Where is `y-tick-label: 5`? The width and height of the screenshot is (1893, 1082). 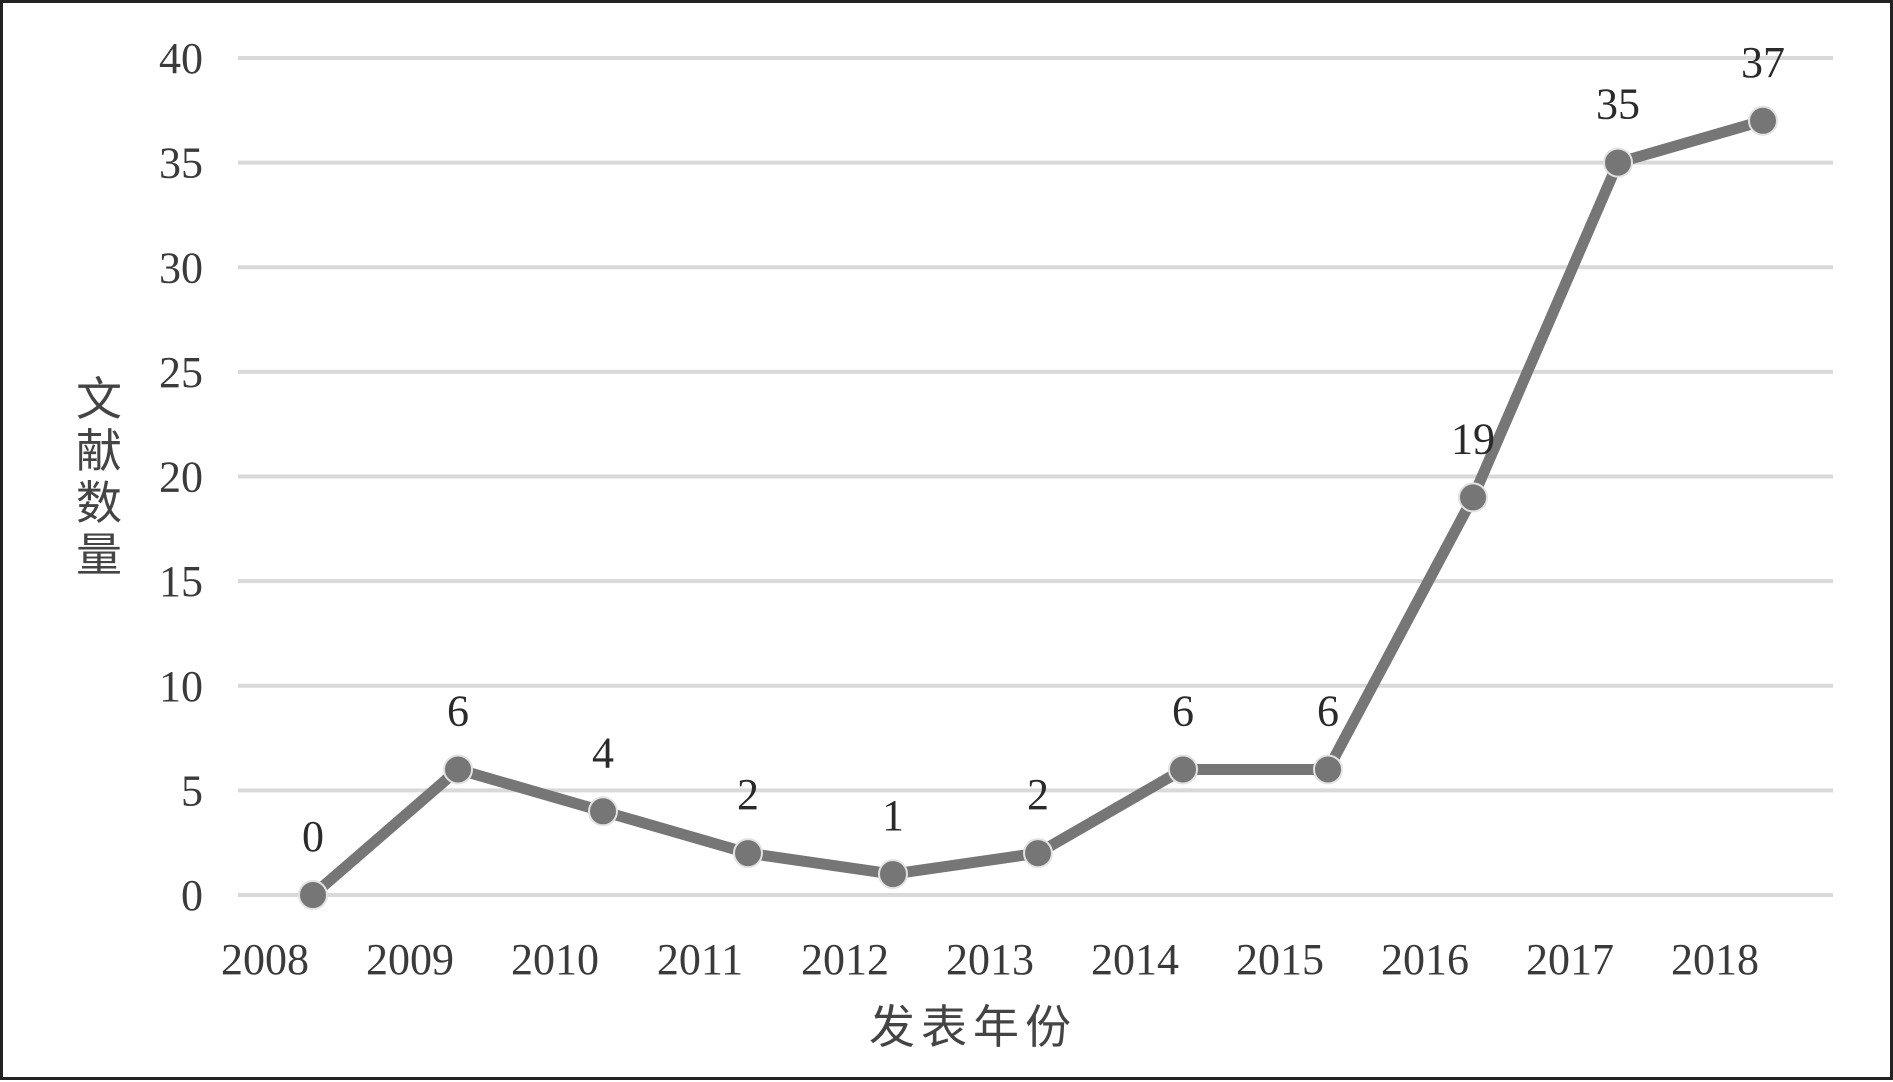 y-tick-label: 5 is located at coordinates (192, 790).